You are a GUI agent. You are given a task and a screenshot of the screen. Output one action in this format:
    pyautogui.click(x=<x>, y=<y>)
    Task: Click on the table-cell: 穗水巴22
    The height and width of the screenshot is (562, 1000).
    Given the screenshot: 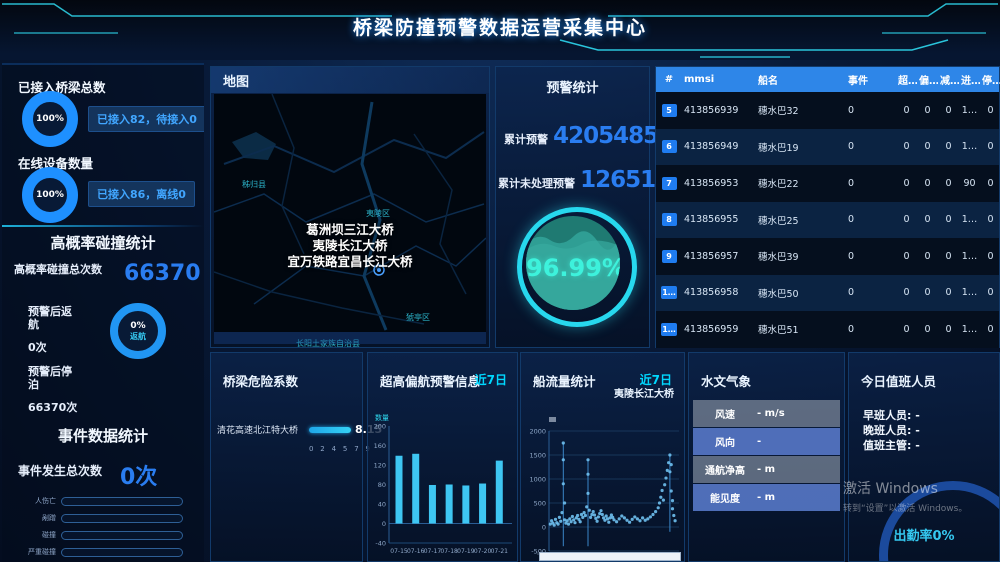 What is the action you would take?
    pyautogui.click(x=778, y=185)
    